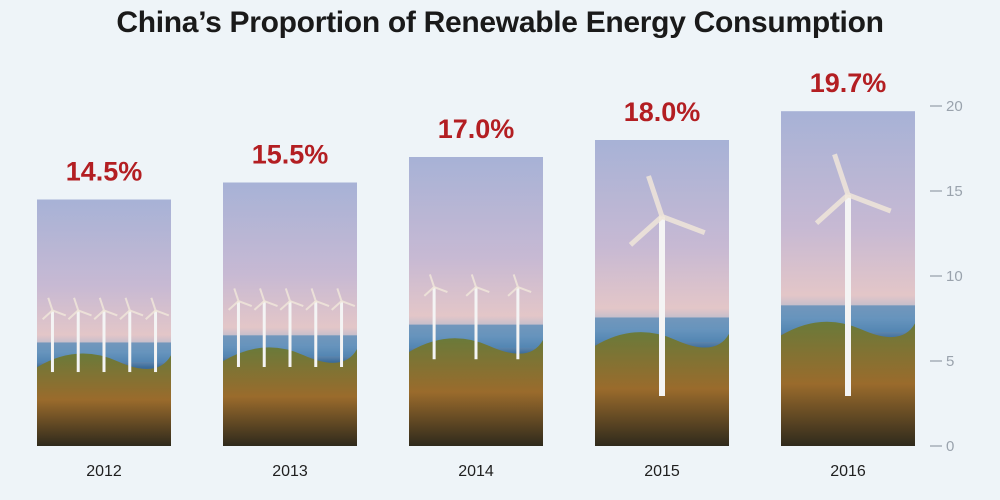  What do you see at coordinates (290, 471) in the screenshot?
I see `category-label: 2013` at bounding box center [290, 471].